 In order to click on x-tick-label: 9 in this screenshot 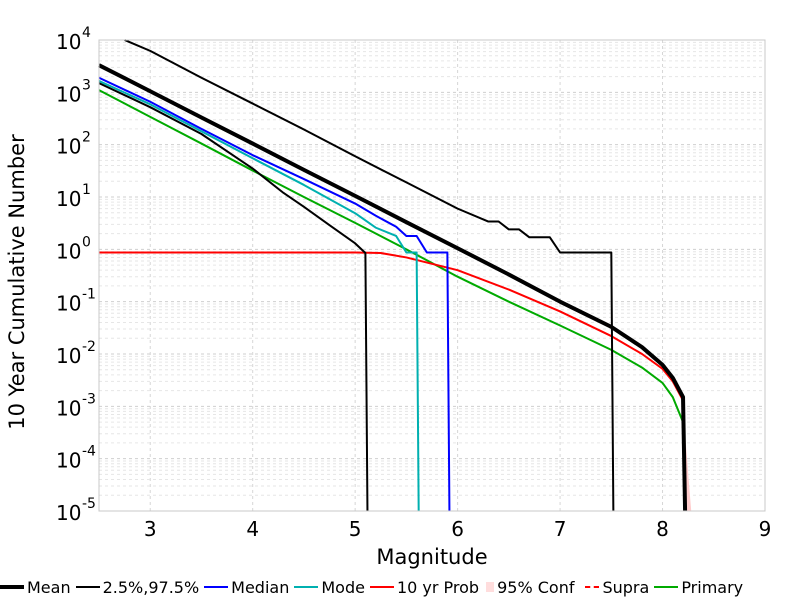, I will do `click(765, 529)`.